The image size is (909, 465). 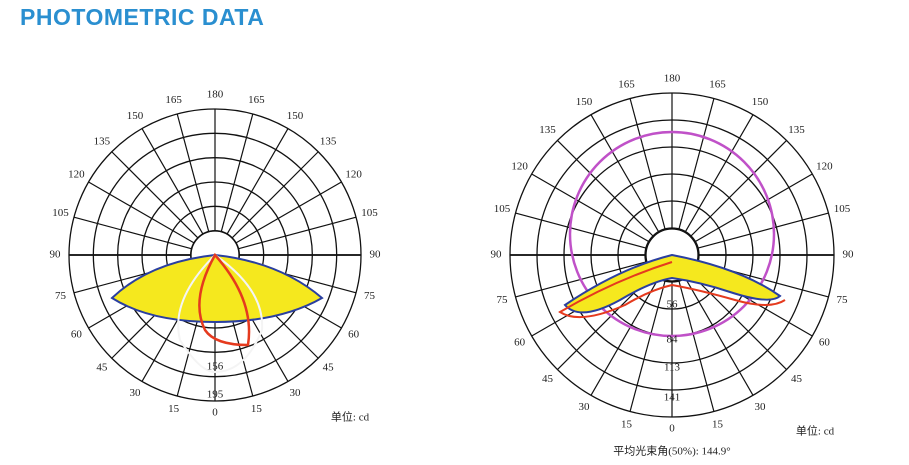 I want to click on ring-label: 84, so click(x=673, y=340).